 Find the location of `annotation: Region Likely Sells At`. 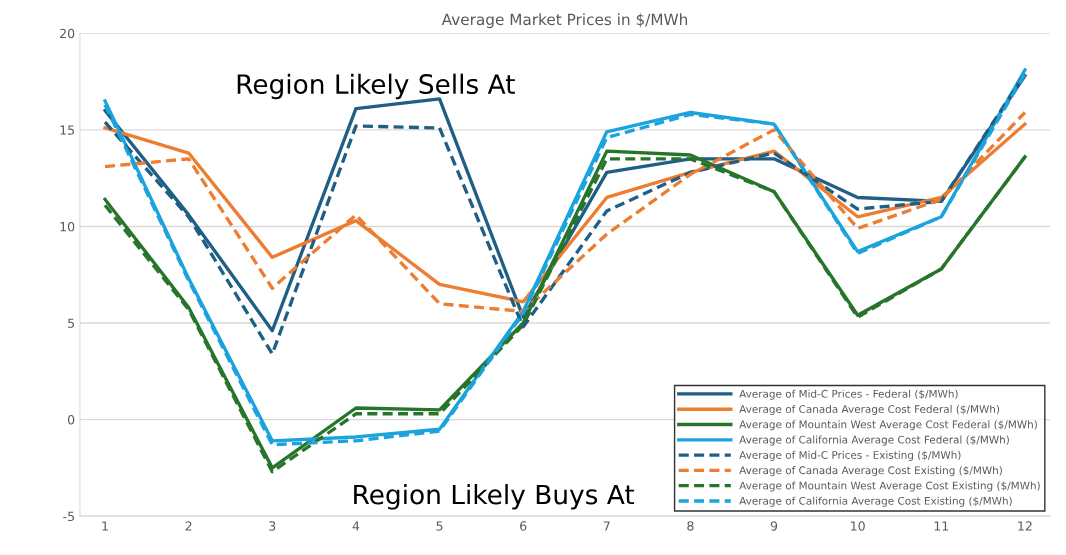

annotation: Region Likely Sells At is located at coordinates (376, 86).